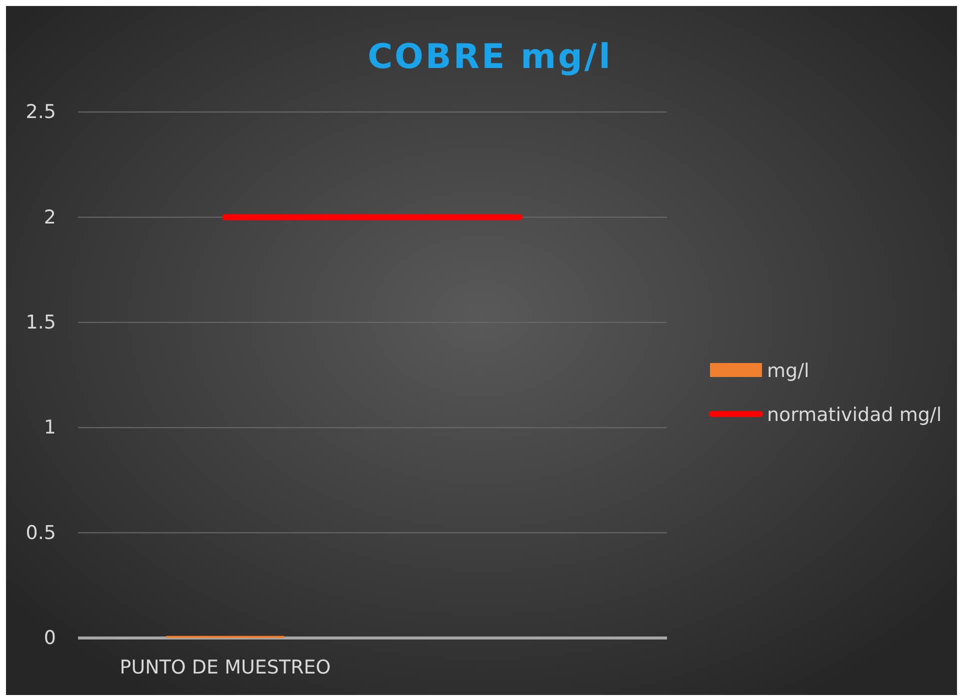 The image size is (961, 697). What do you see at coordinates (41, 322) in the screenshot?
I see `y-tick-label: 1.5` at bounding box center [41, 322].